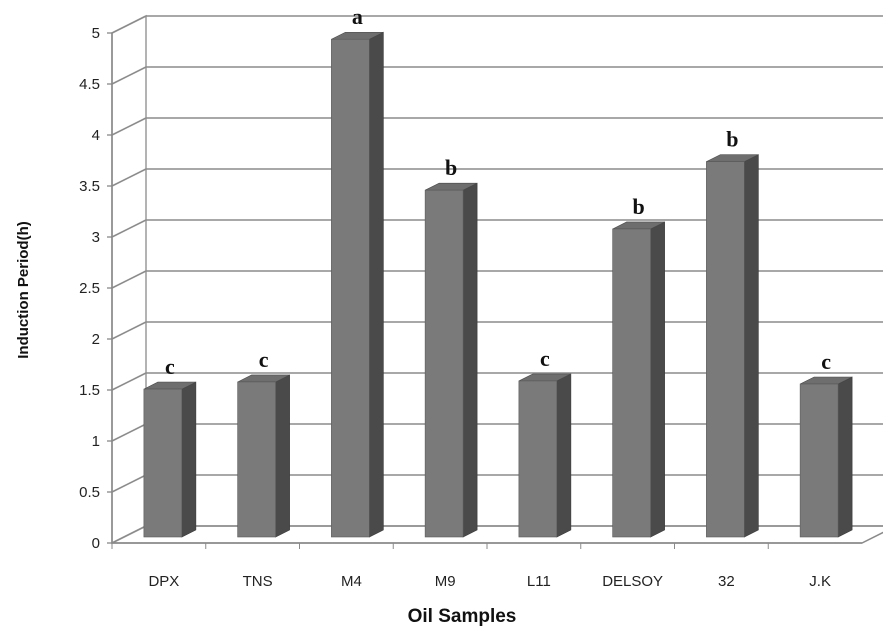 The image size is (883, 630). Describe the element at coordinates (89, 288) in the screenshot. I see `y-tick-label: 2.5` at that location.